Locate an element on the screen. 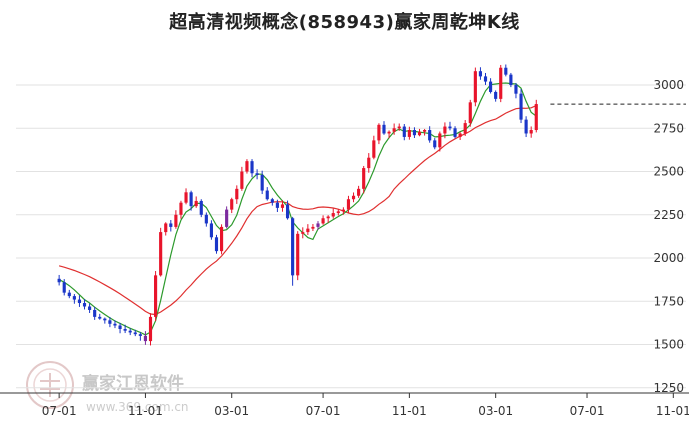  y-tick-label: 2500 is located at coordinates (668, 172).